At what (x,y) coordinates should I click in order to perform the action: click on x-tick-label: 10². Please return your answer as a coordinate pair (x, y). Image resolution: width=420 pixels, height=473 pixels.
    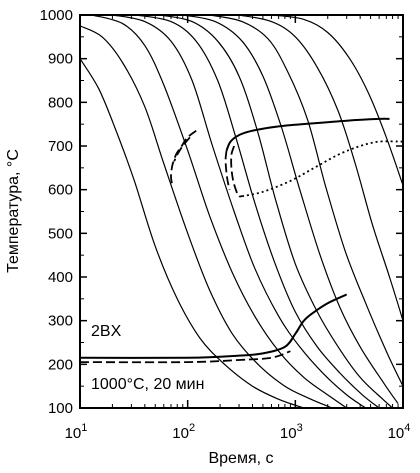
    Looking at the image, I should click on (183, 432).